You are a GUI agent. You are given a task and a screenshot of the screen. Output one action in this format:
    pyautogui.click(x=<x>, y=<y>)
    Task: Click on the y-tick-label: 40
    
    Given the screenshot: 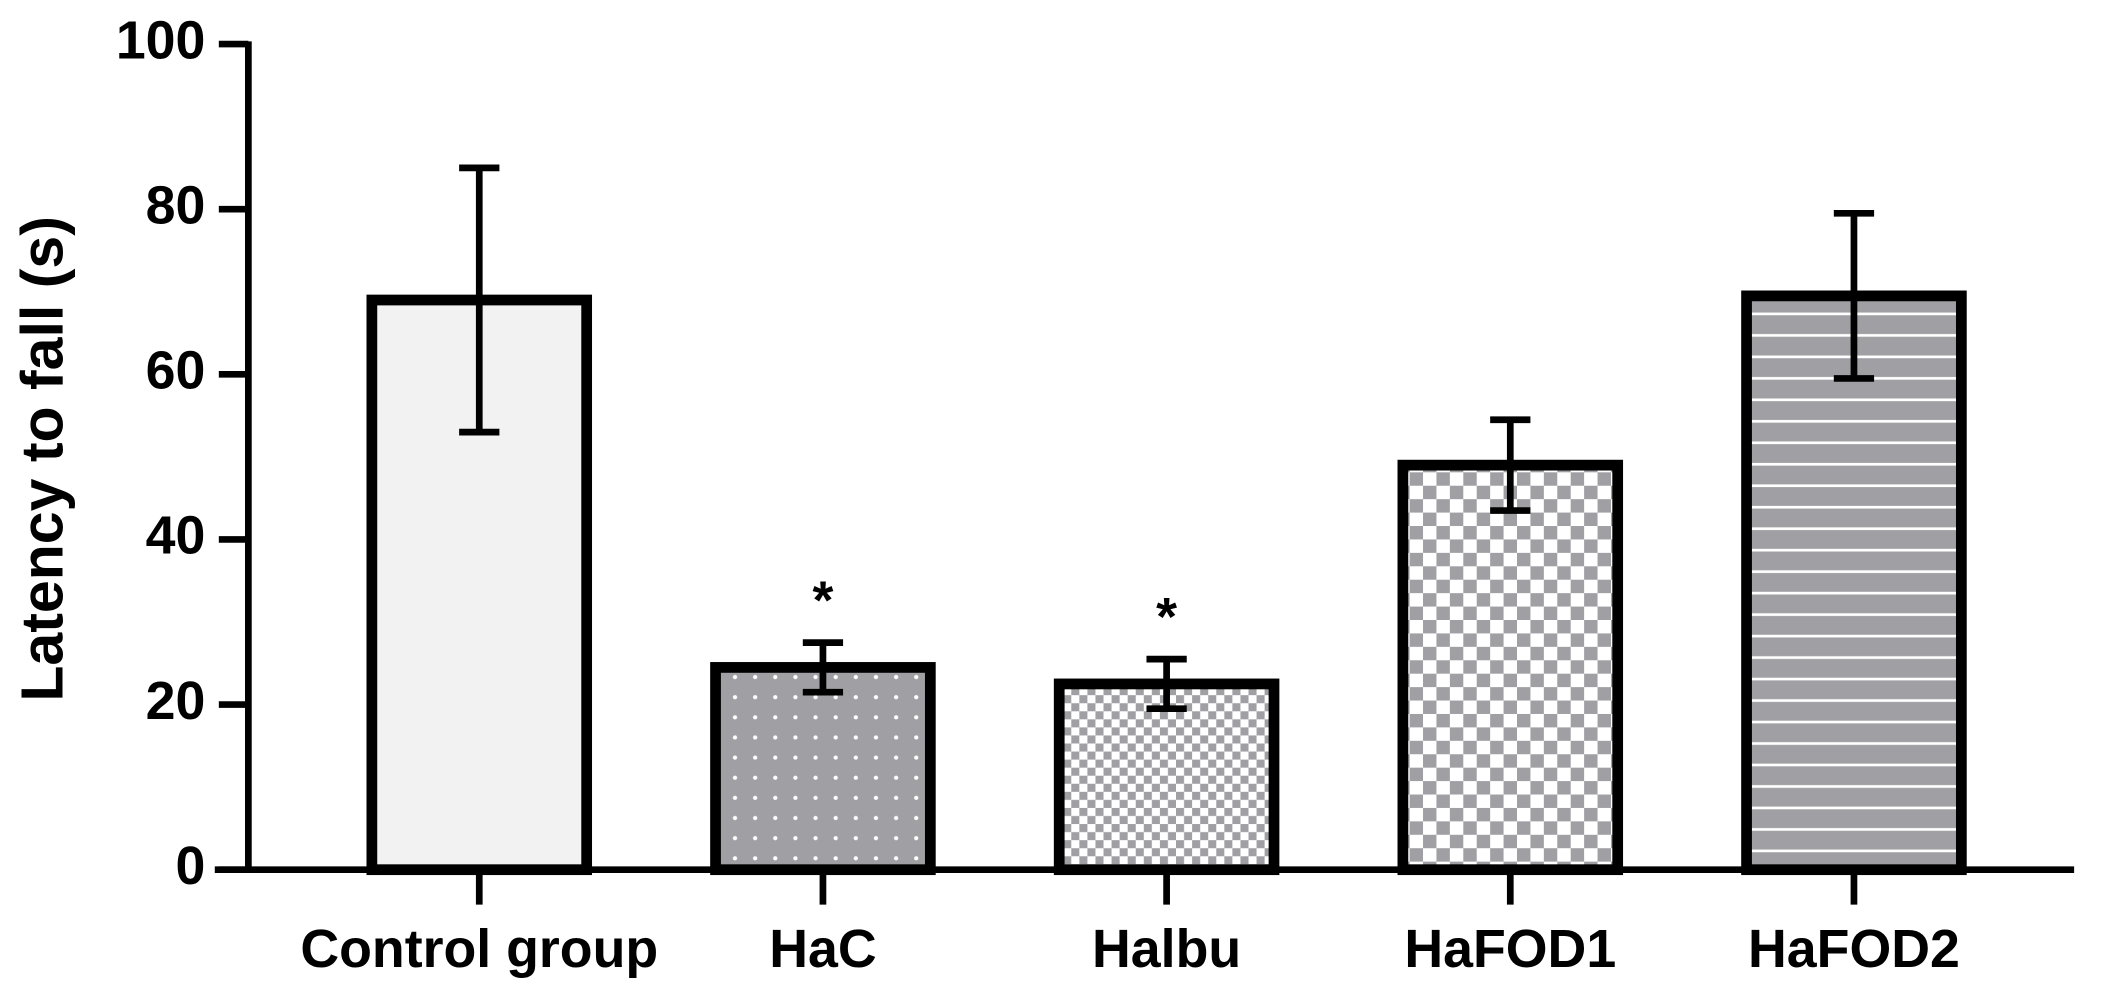 What is the action you would take?
    pyautogui.click(x=176, y=536)
    